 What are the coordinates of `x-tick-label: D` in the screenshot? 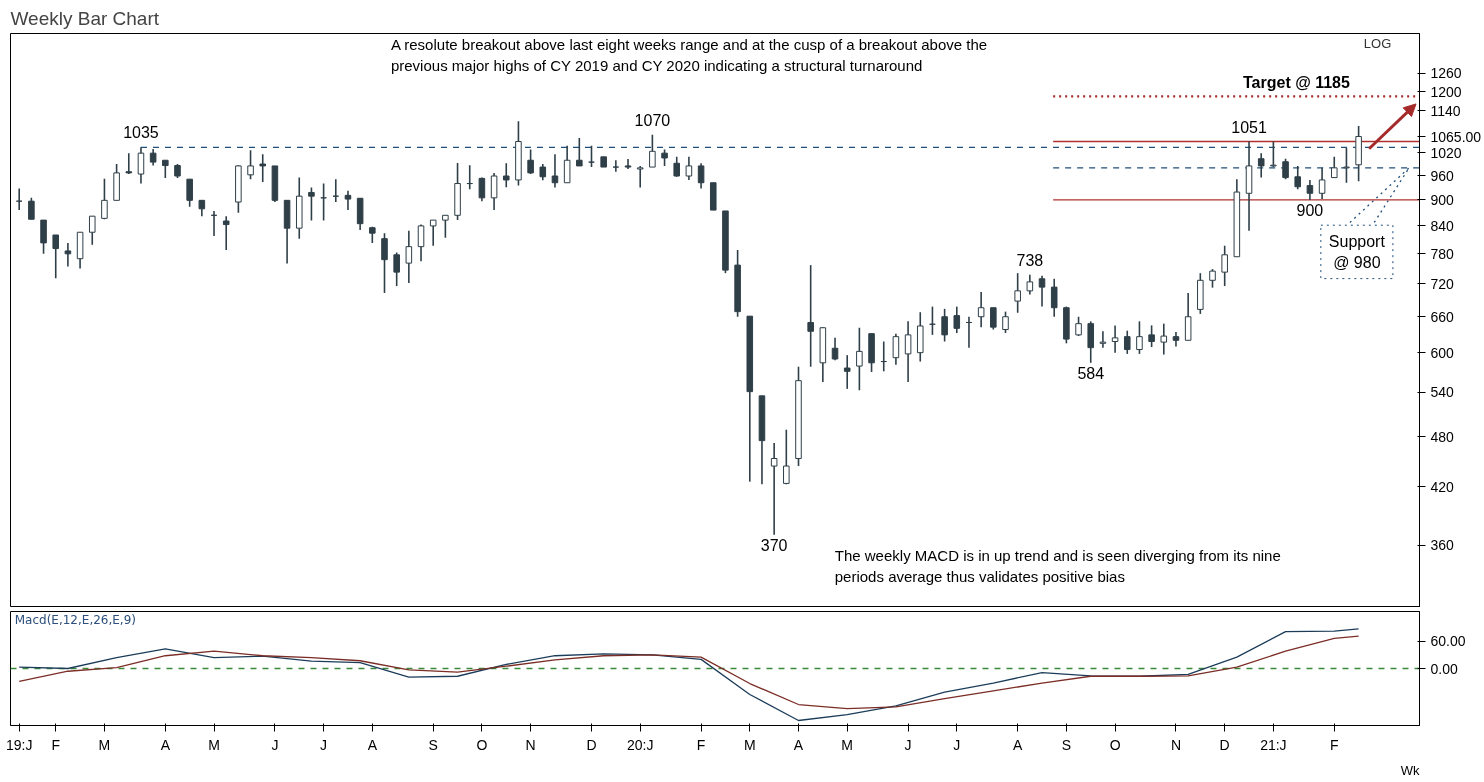 It's located at (591, 744).